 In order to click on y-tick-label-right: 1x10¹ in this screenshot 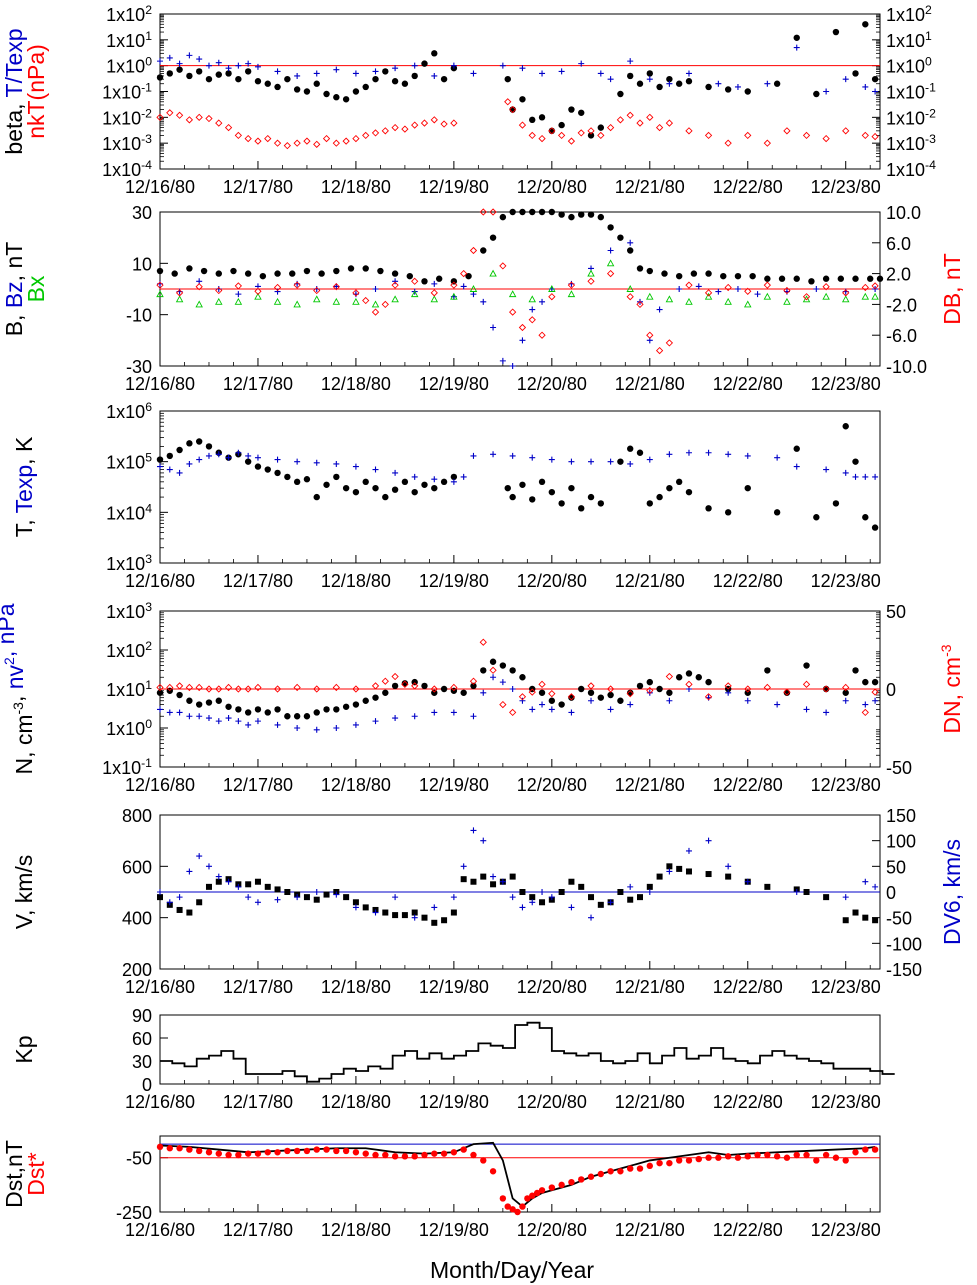, I will do `click(909, 40)`.